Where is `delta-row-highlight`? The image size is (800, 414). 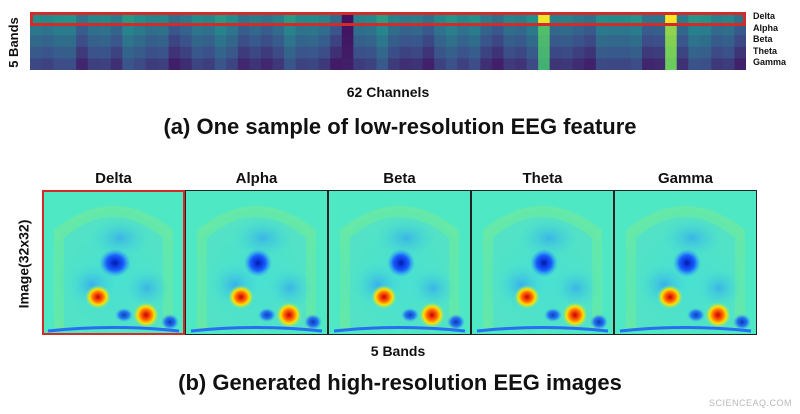 delta-row-highlight is located at coordinates (388, 19).